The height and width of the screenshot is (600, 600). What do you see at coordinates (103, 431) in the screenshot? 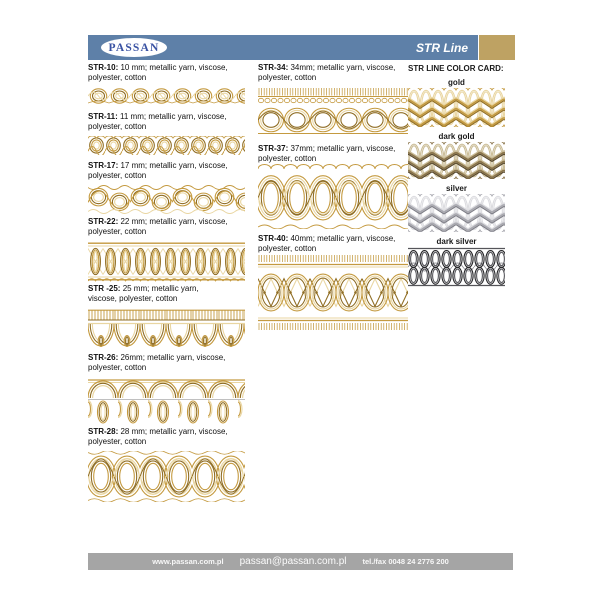
I see `product-code: STR-28:` at bounding box center [103, 431].